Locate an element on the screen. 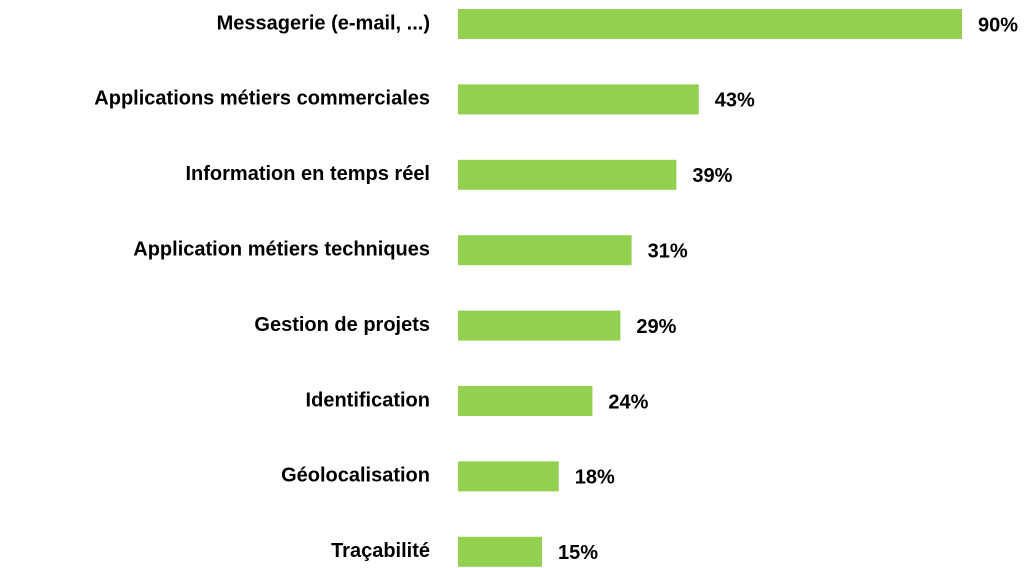 The image size is (1031, 568). value-label: 90% is located at coordinates (998, 25).